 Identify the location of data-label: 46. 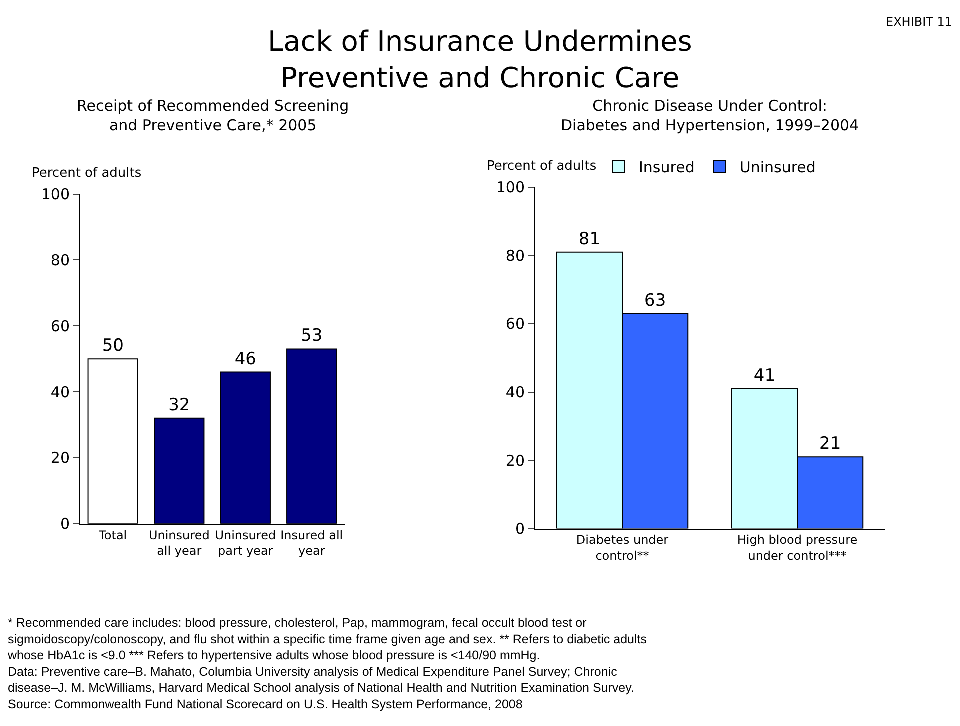
(245, 359).